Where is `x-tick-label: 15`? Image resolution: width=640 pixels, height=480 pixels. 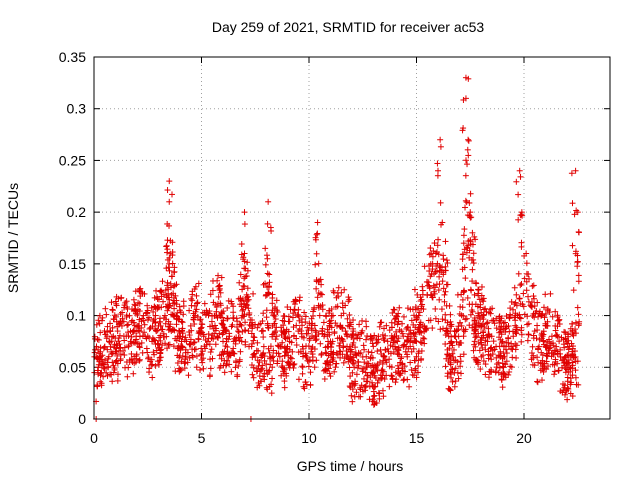 x-tick-label: 15 is located at coordinates (417, 438).